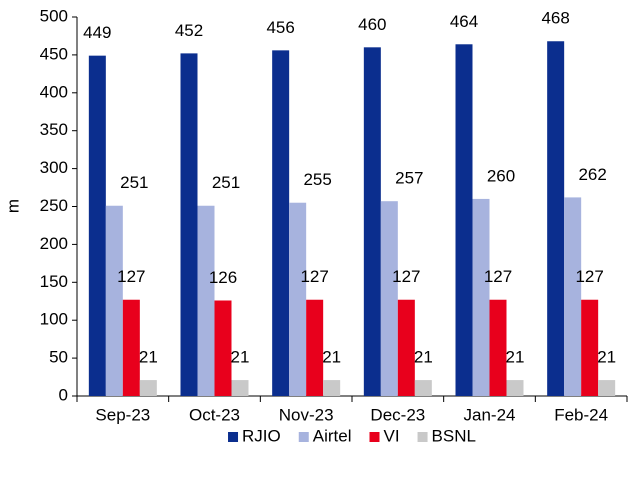  I want to click on legend-label: BSNL, so click(454, 435).